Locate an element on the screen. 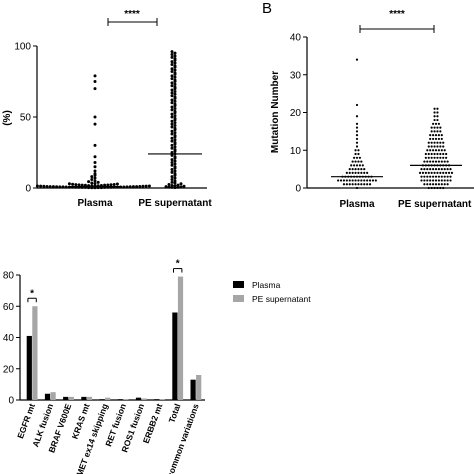  legend-label-plasma: Plasma is located at coordinates (266, 285).